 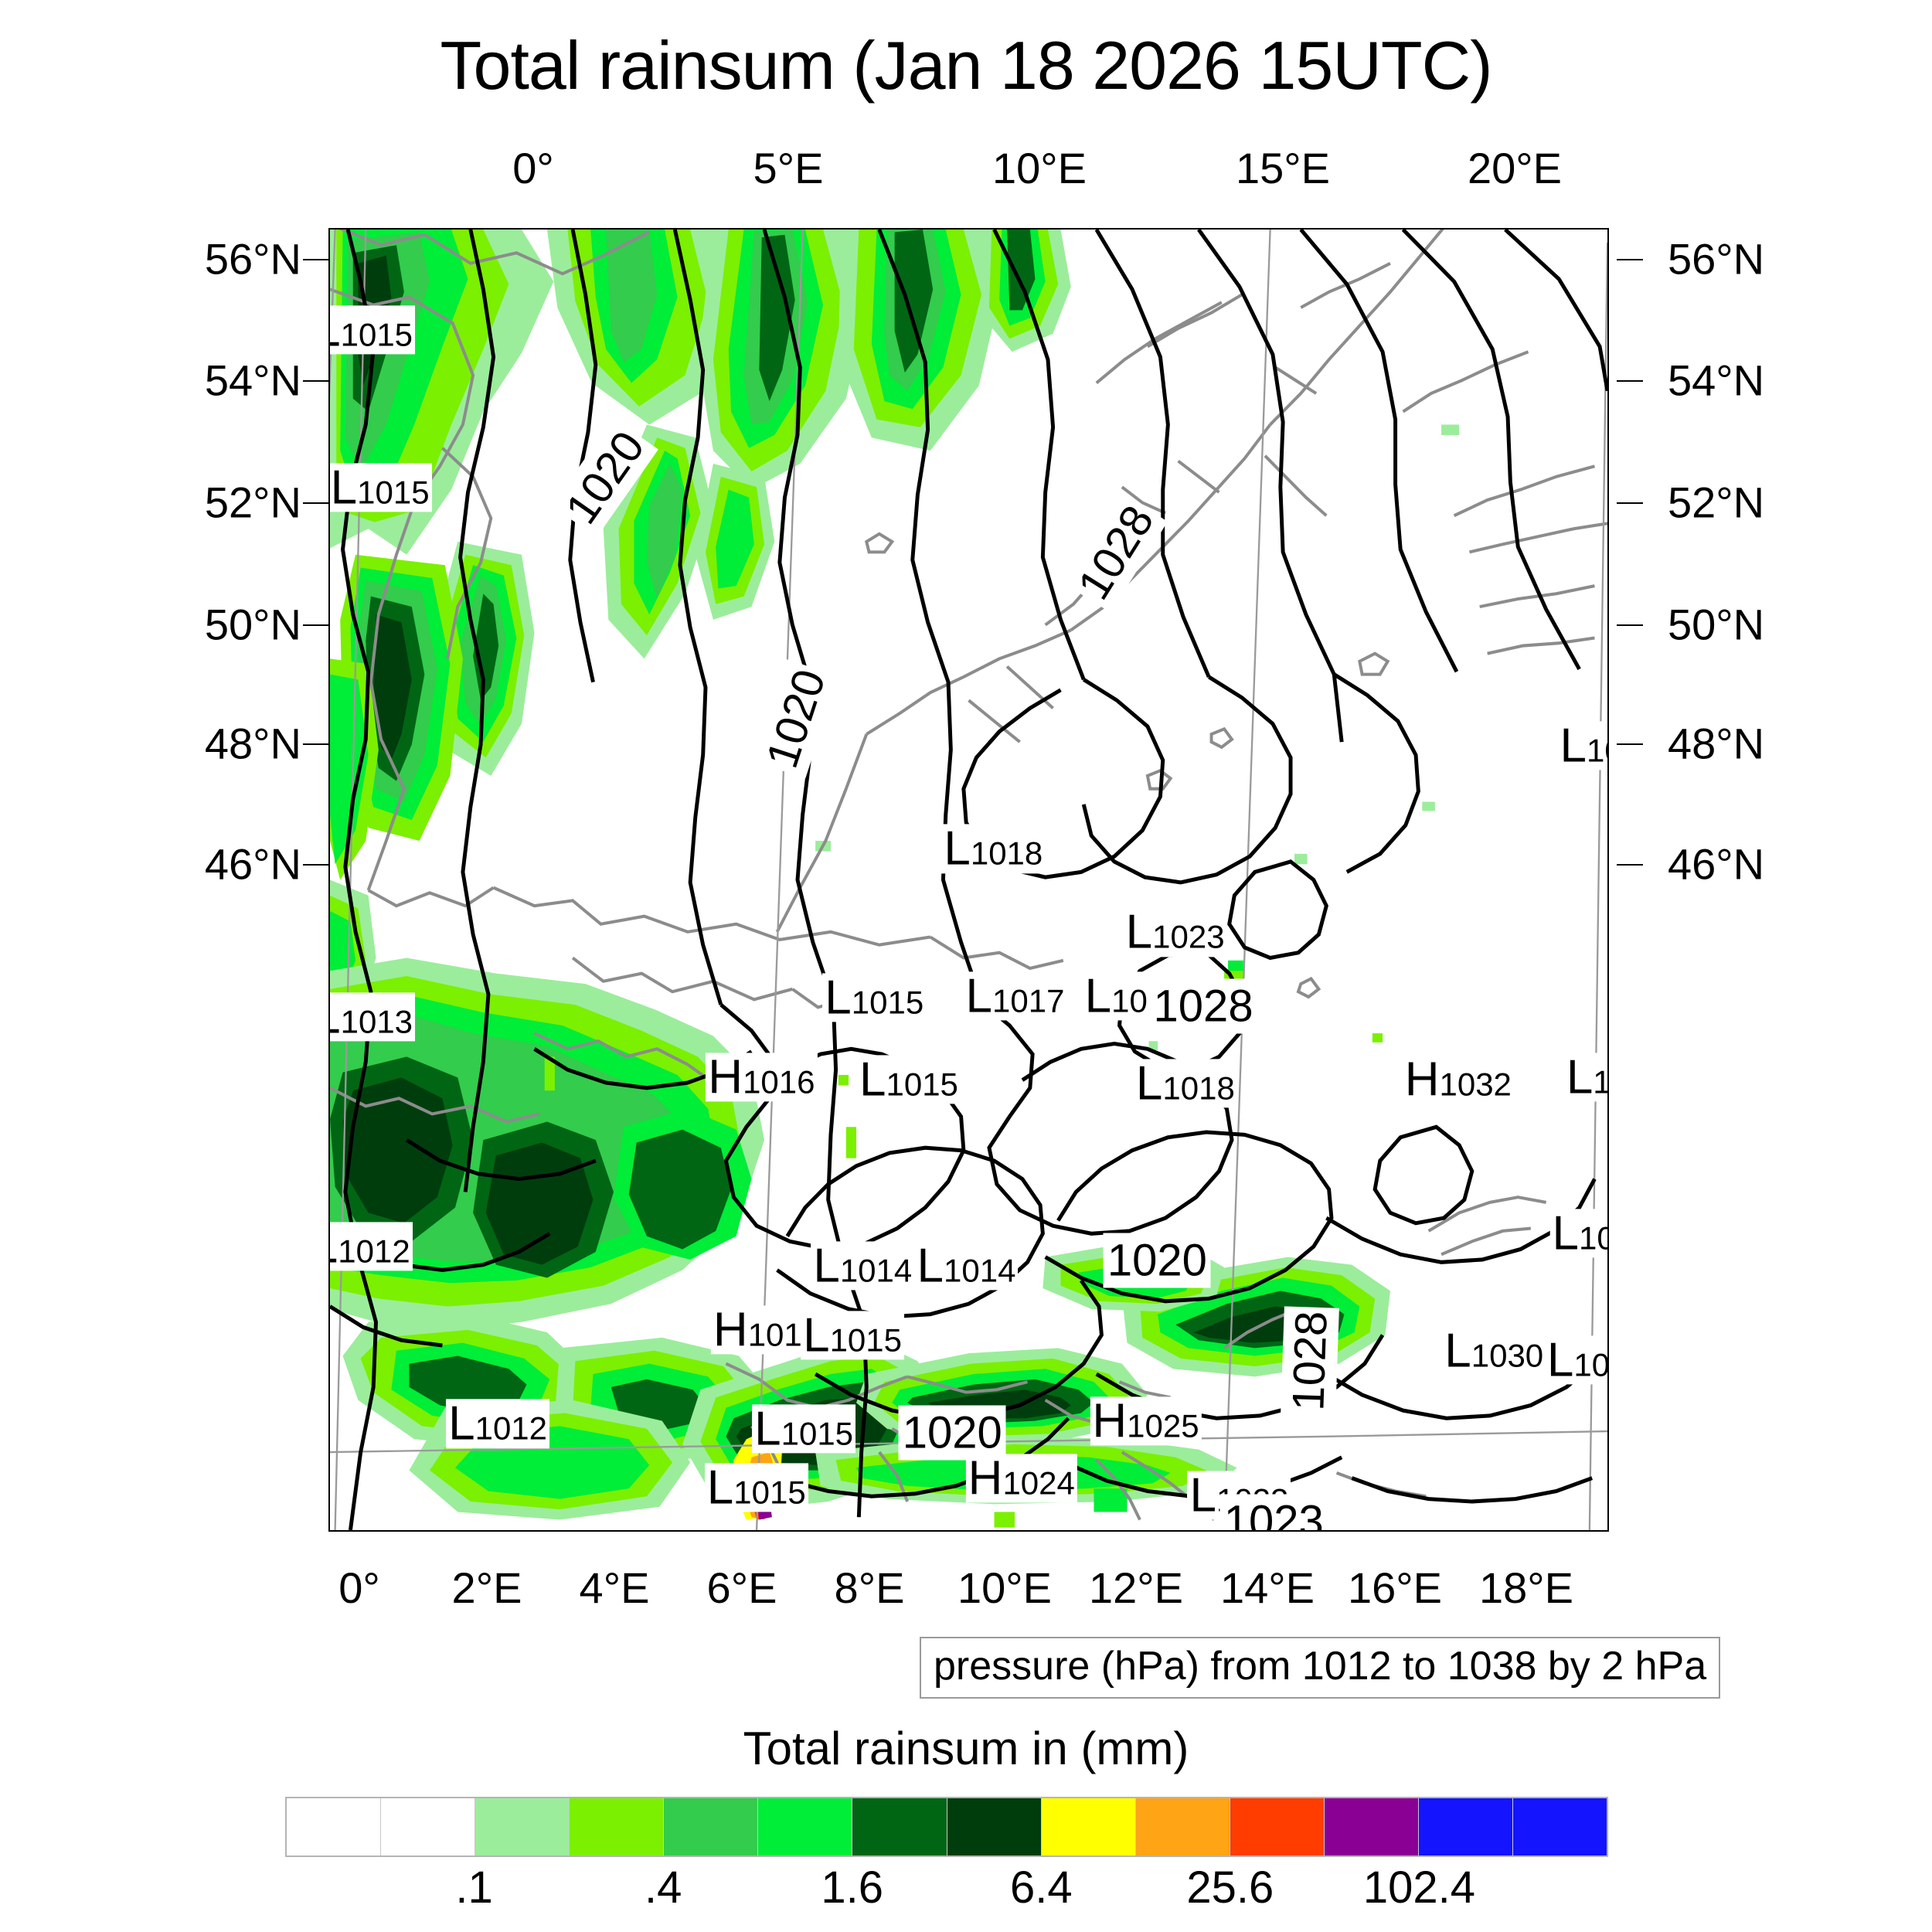 I want to click on colorbar-title: Total rainsum in (mm), so click(x=966, y=1749).